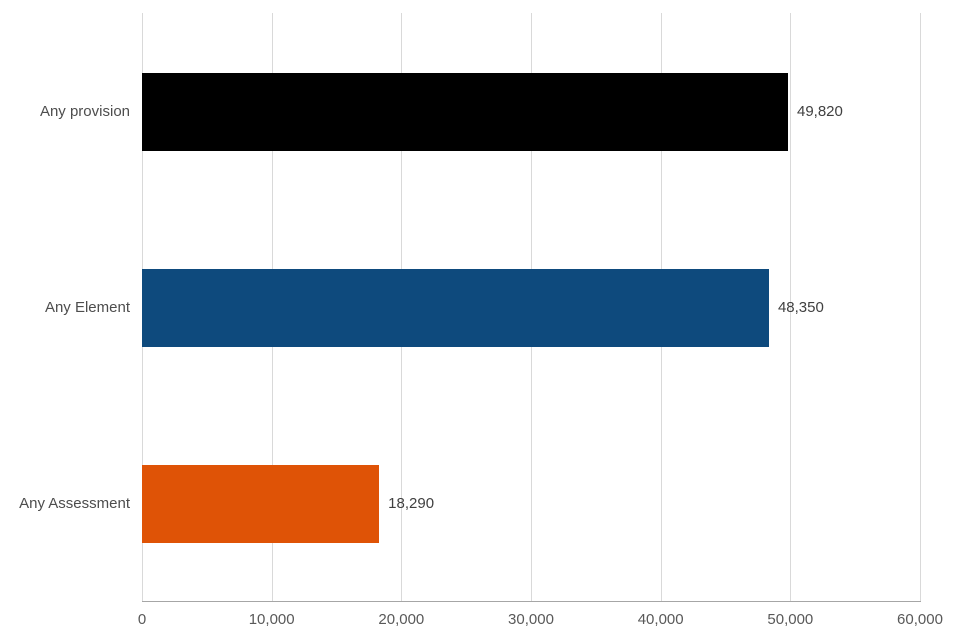  I want to click on x-tick-label: 50,000, so click(790, 619).